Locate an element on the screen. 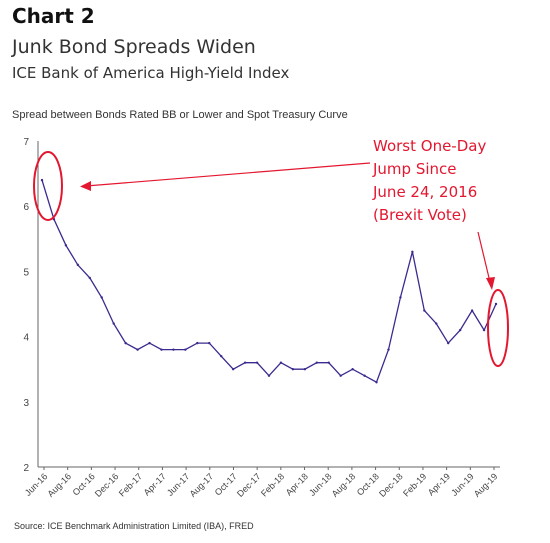 This screenshot has width=550, height=543. y-tick-label: 4 is located at coordinates (26, 338).